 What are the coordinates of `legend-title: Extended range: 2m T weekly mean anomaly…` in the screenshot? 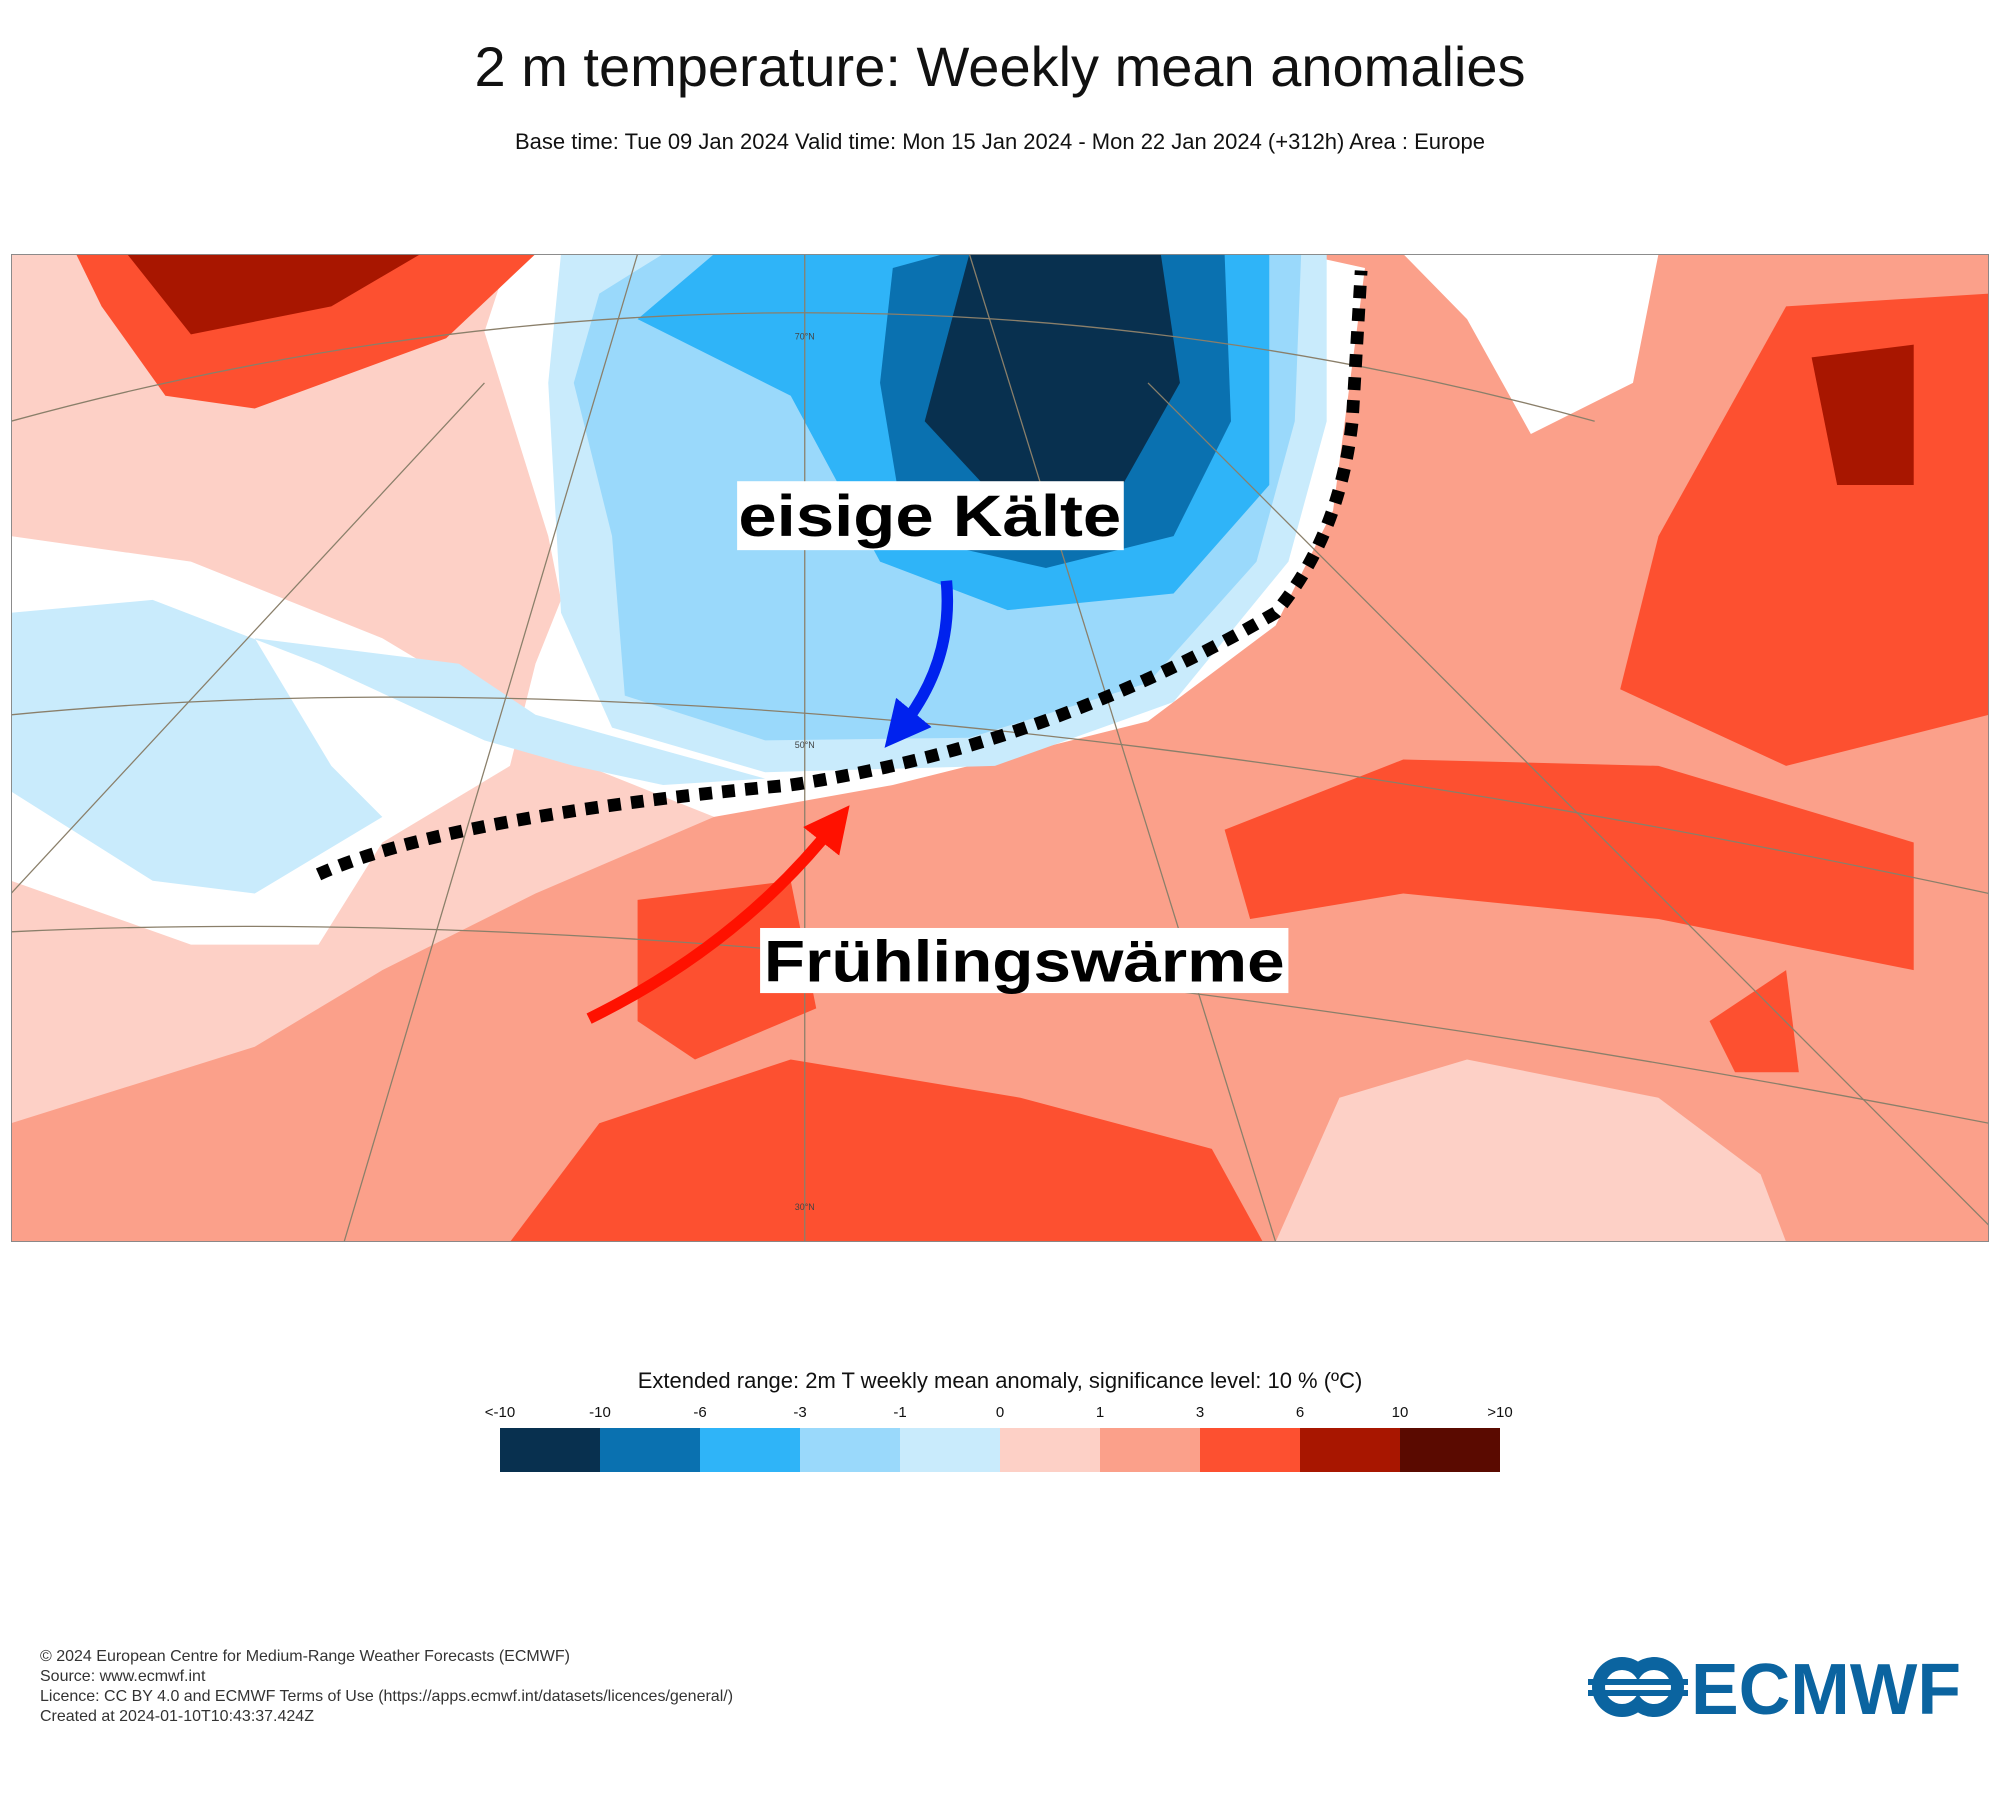 It's located at (1000, 1380).